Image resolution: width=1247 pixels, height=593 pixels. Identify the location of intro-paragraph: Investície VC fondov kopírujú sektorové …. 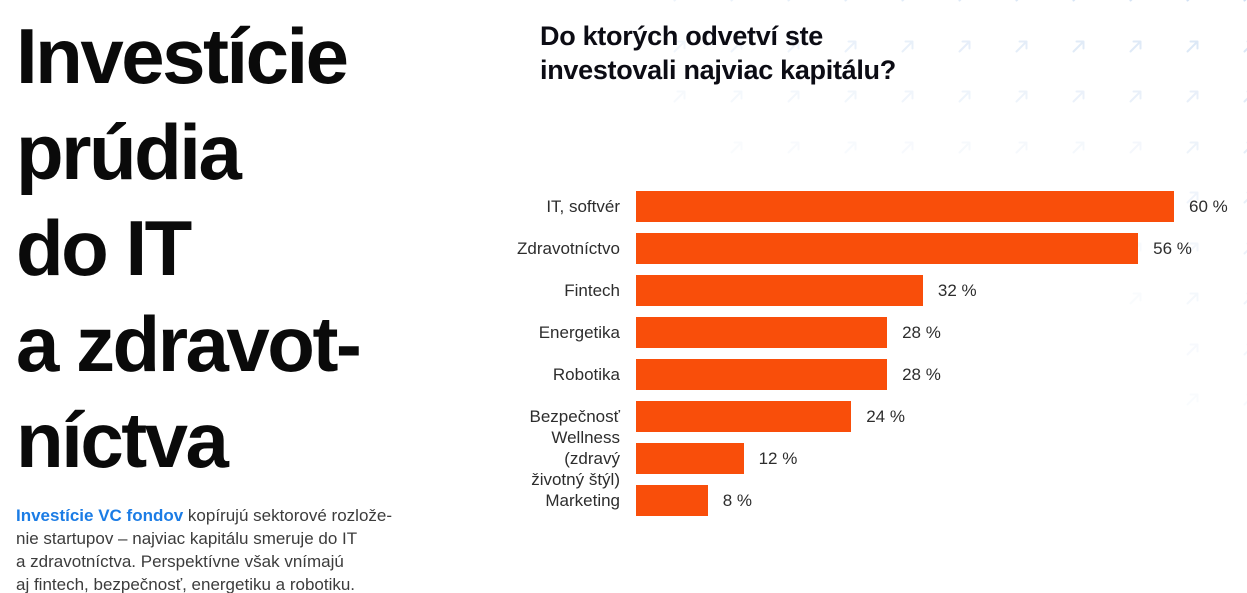
(211, 548).